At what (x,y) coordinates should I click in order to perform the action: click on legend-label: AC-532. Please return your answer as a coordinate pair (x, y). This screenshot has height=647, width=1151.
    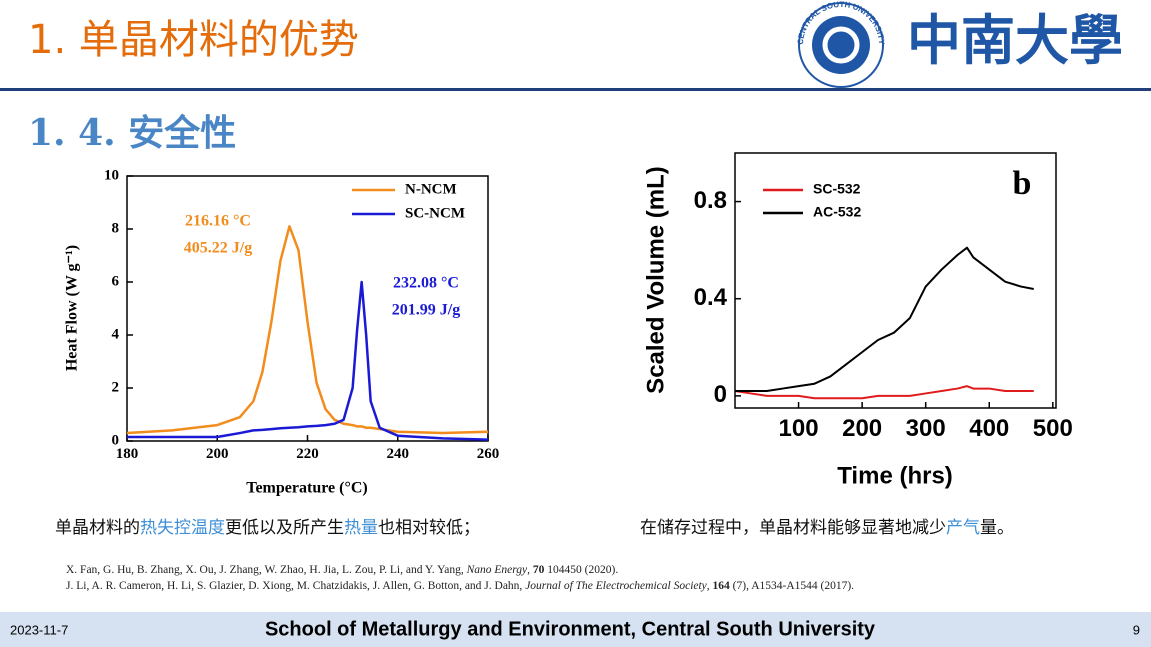
    Looking at the image, I should click on (837, 212).